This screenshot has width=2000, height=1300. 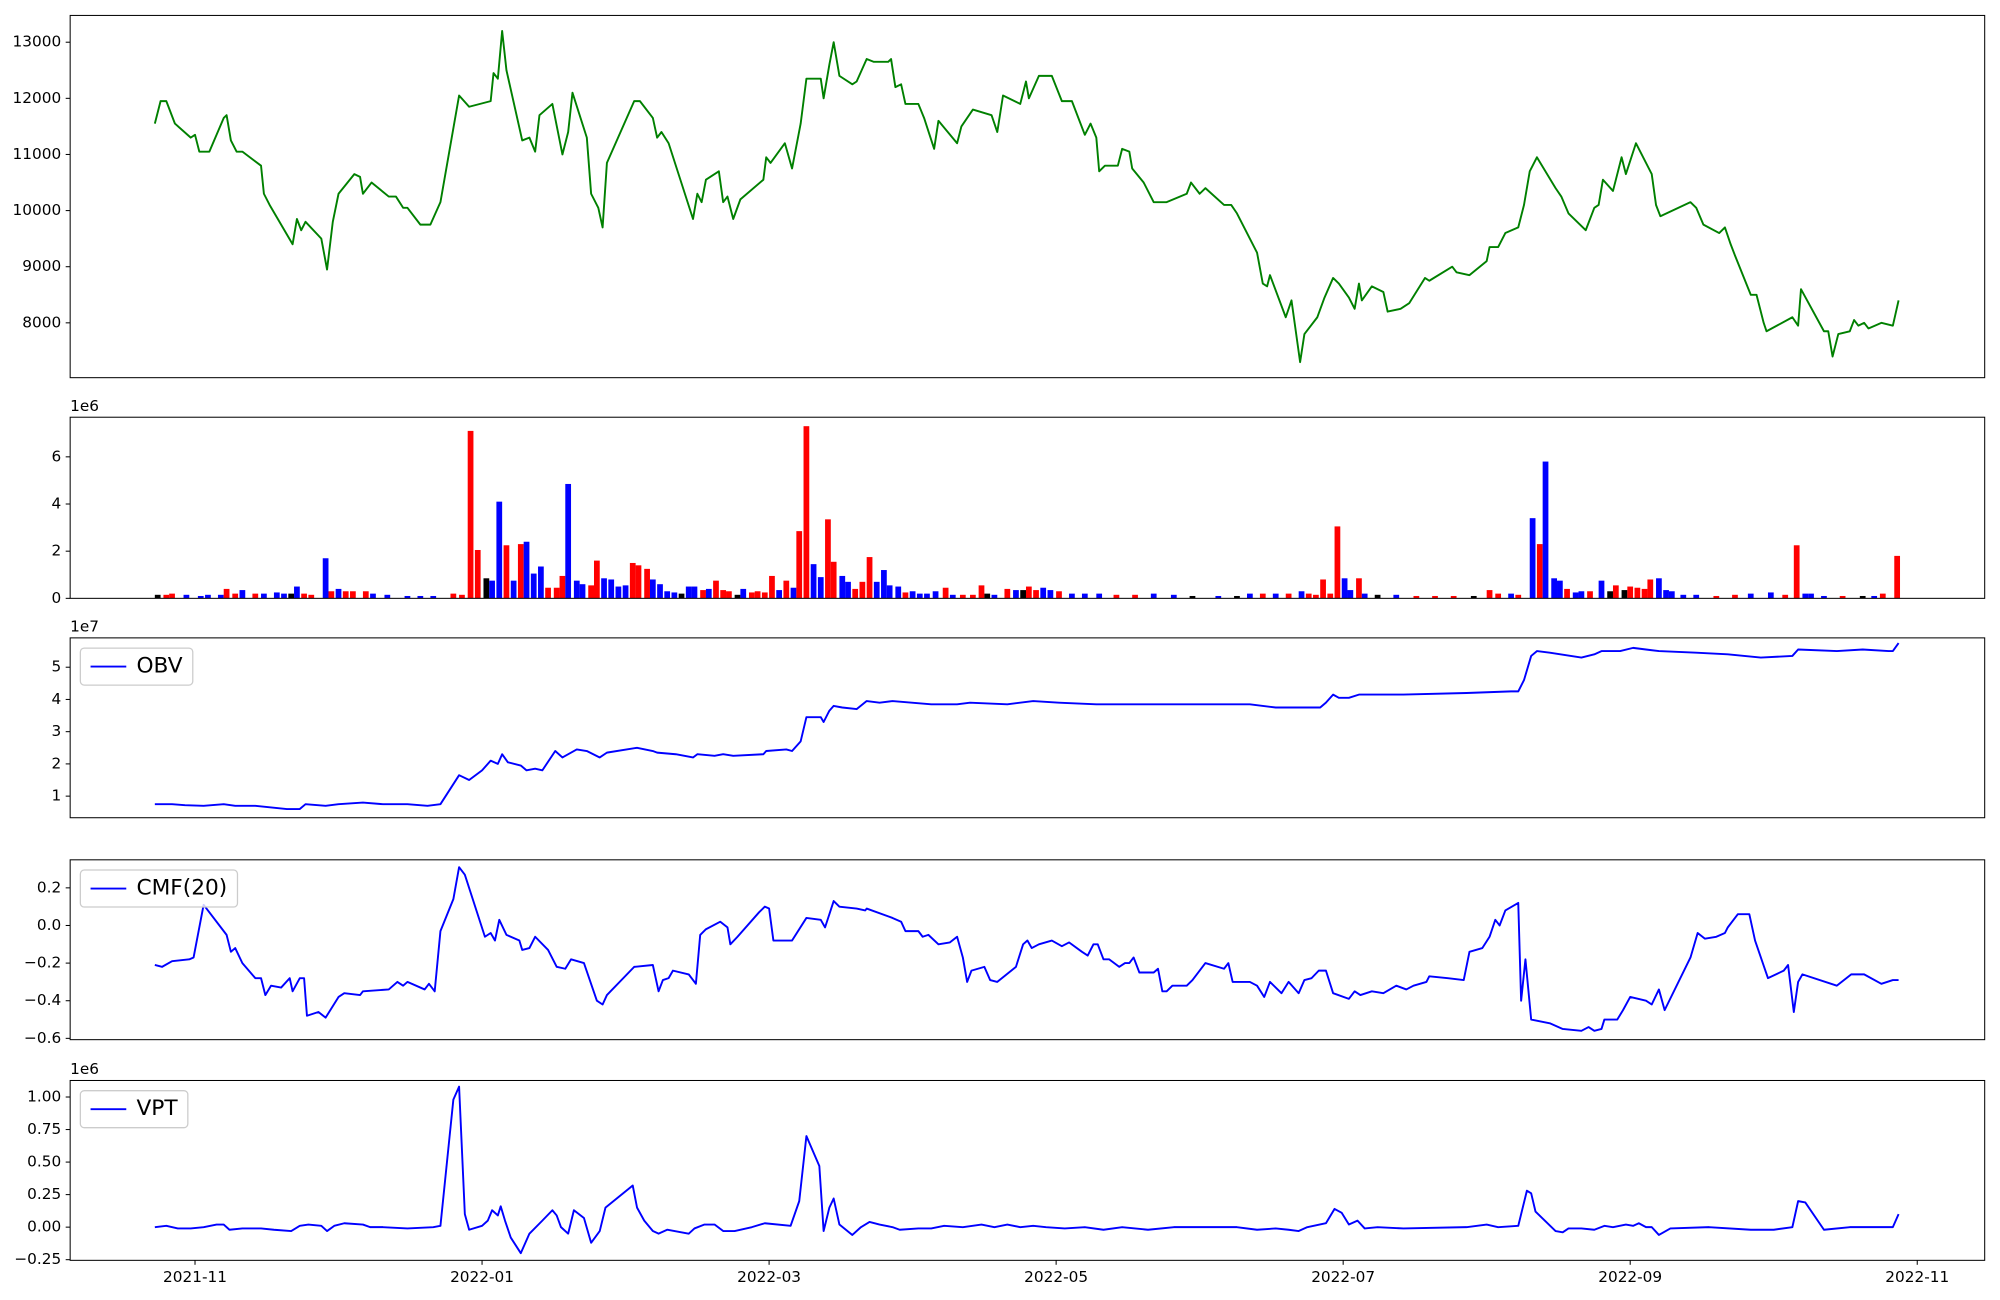 I want to click on x-tick-label: 2022-11, so click(x=1917, y=1277).